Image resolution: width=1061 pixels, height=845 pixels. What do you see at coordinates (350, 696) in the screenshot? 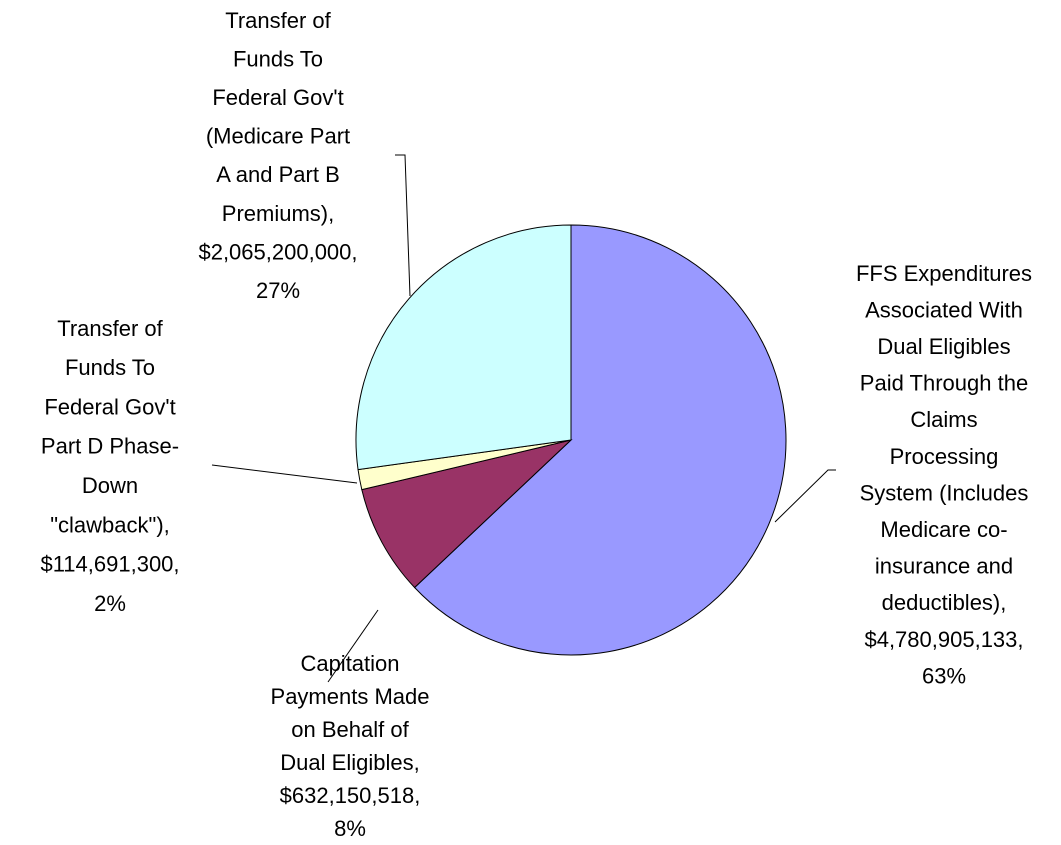
I see `slice-label: Payments Made` at bounding box center [350, 696].